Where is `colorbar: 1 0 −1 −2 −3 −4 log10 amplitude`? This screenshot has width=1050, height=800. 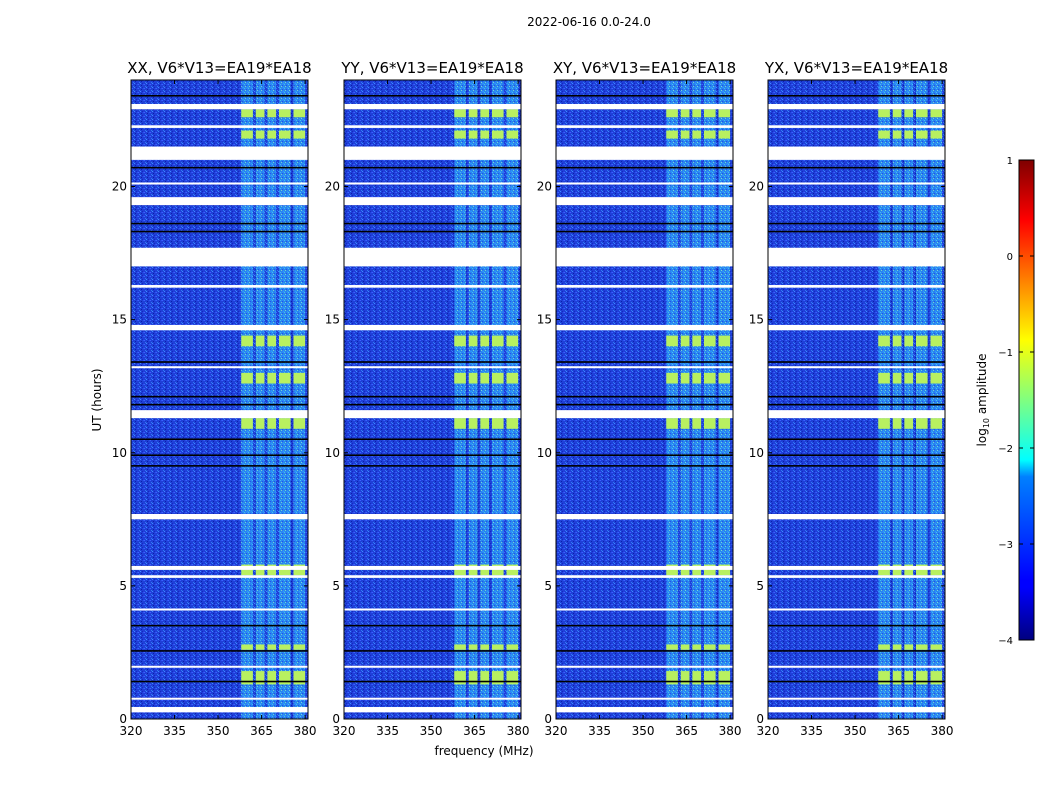
colorbar: 1 0 −1 −2 −3 −4 log10 amplitude is located at coordinates (1005, 401).